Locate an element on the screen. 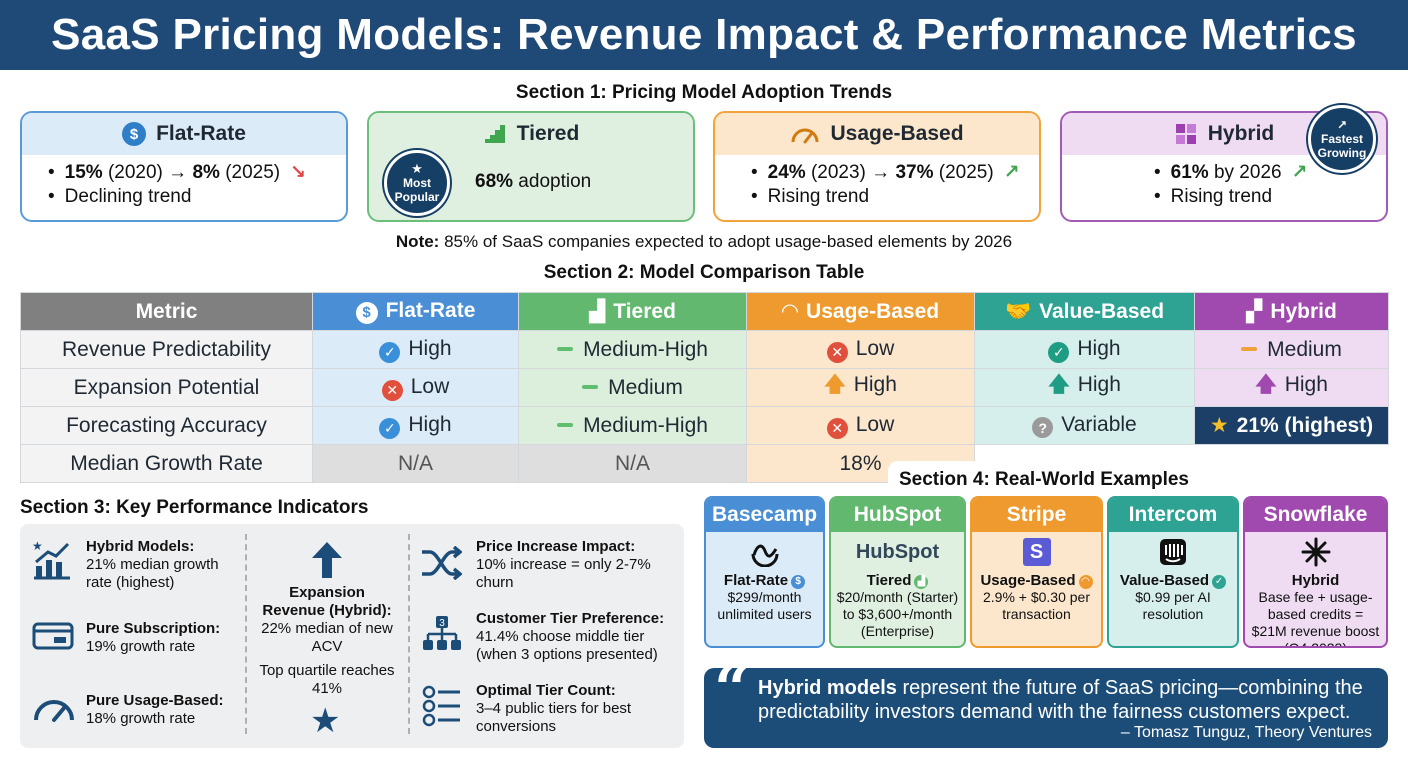  card-title: Usage-Based is located at coordinates (897, 133).